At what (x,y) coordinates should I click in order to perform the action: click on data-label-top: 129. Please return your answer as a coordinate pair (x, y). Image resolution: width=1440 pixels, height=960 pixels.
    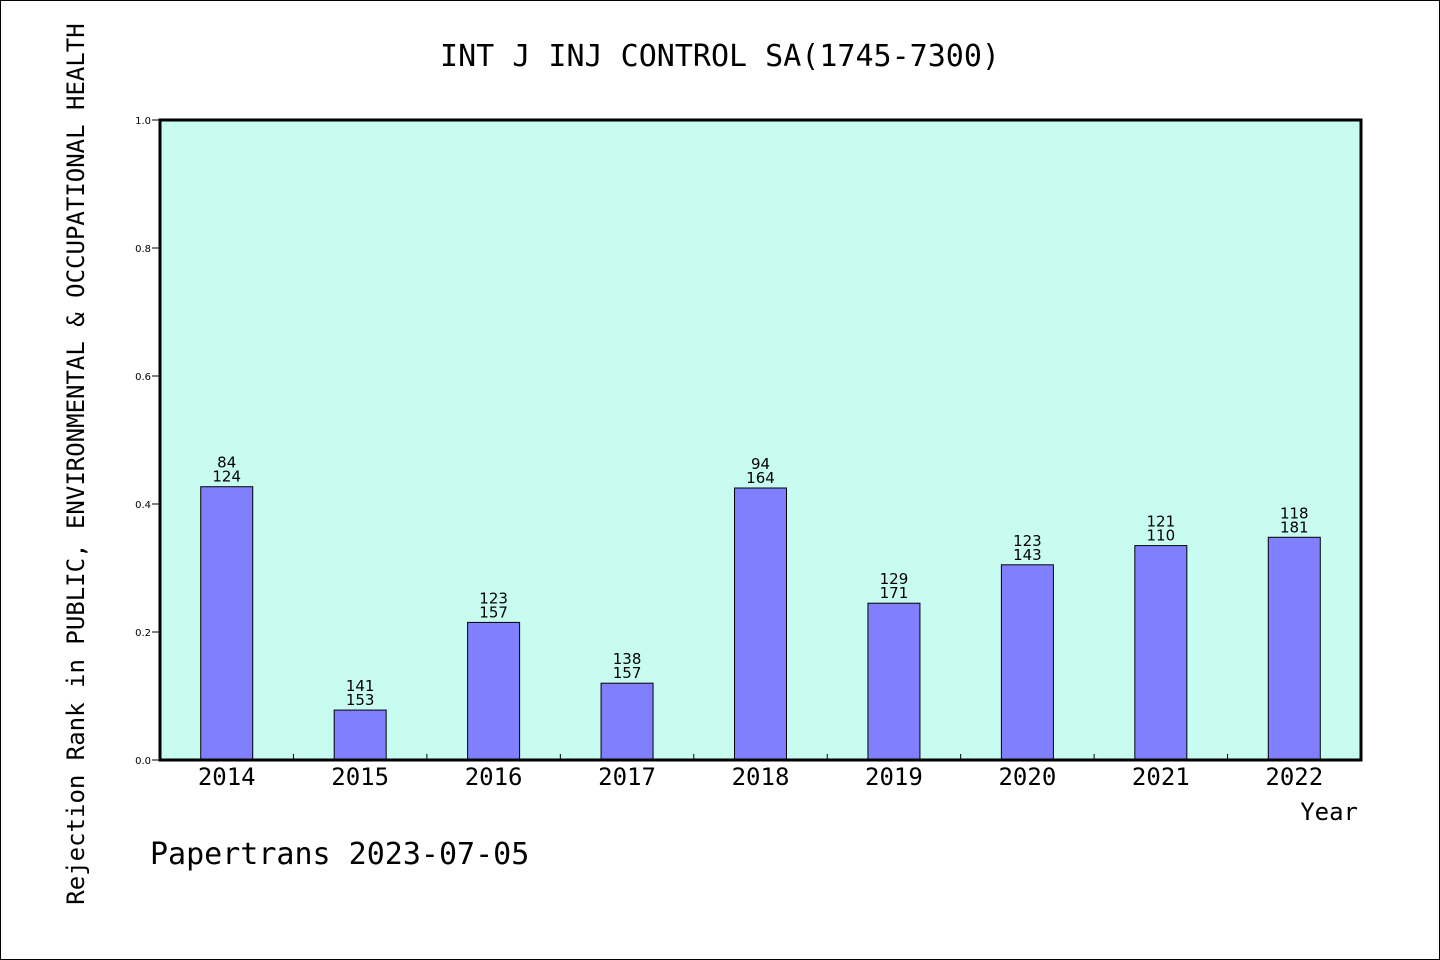
    Looking at the image, I should click on (894, 579).